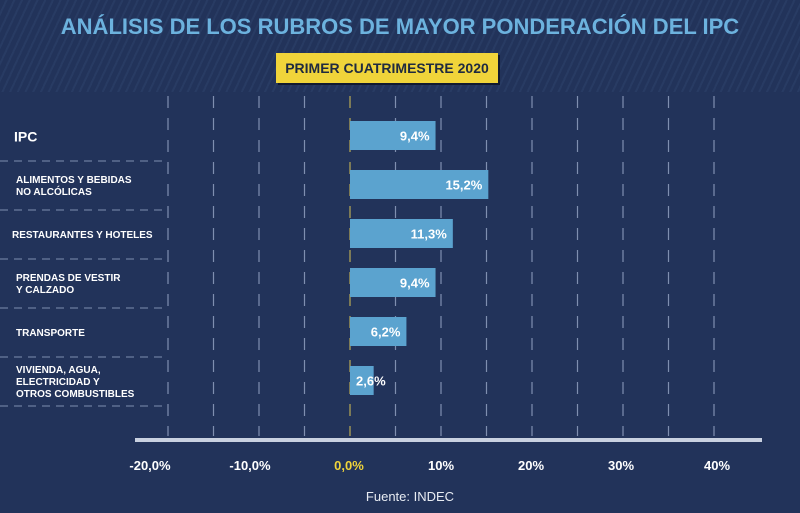 The image size is (800, 513). What do you see at coordinates (349, 465) in the screenshot?
I see `x-tick-label: 0,0%` at bounding box center [349, 465].